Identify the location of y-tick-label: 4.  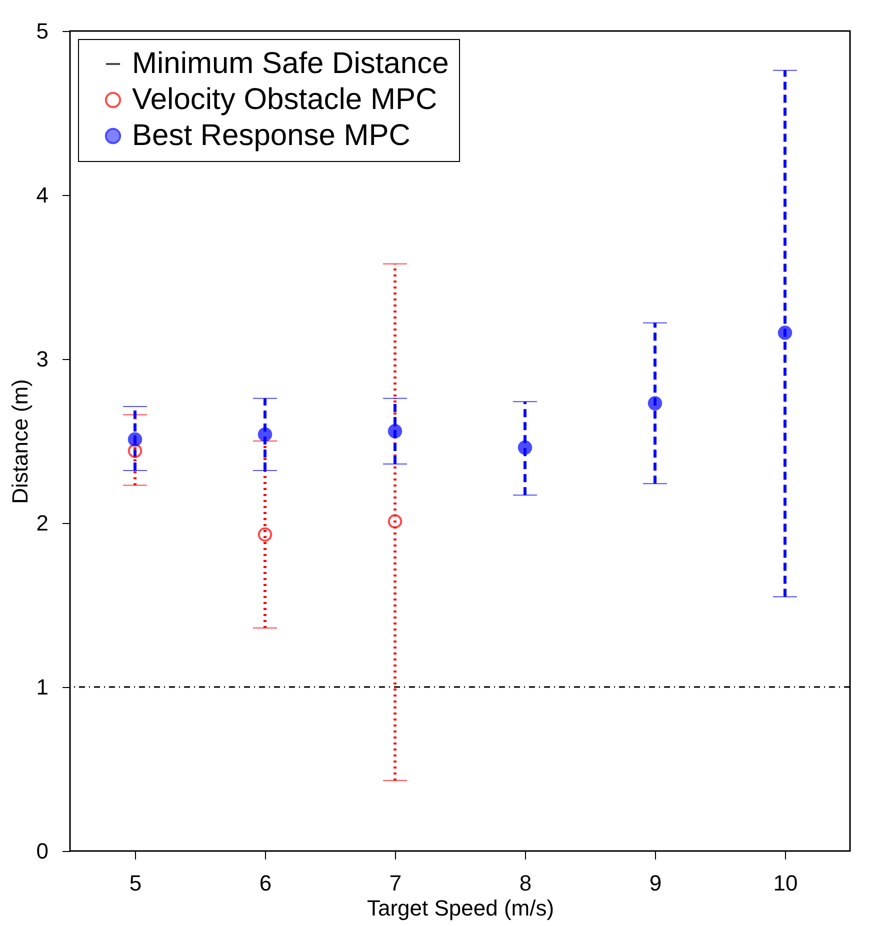
(42, 195).